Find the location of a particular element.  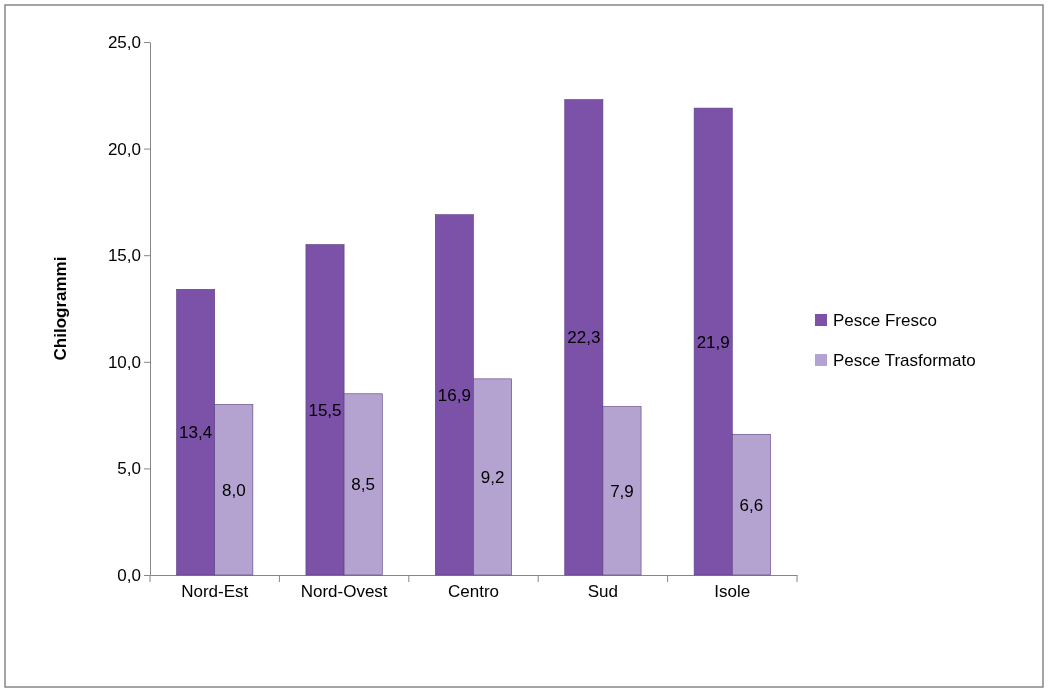

y-tick-label: 5,0 is located at coordinates (129, 469).